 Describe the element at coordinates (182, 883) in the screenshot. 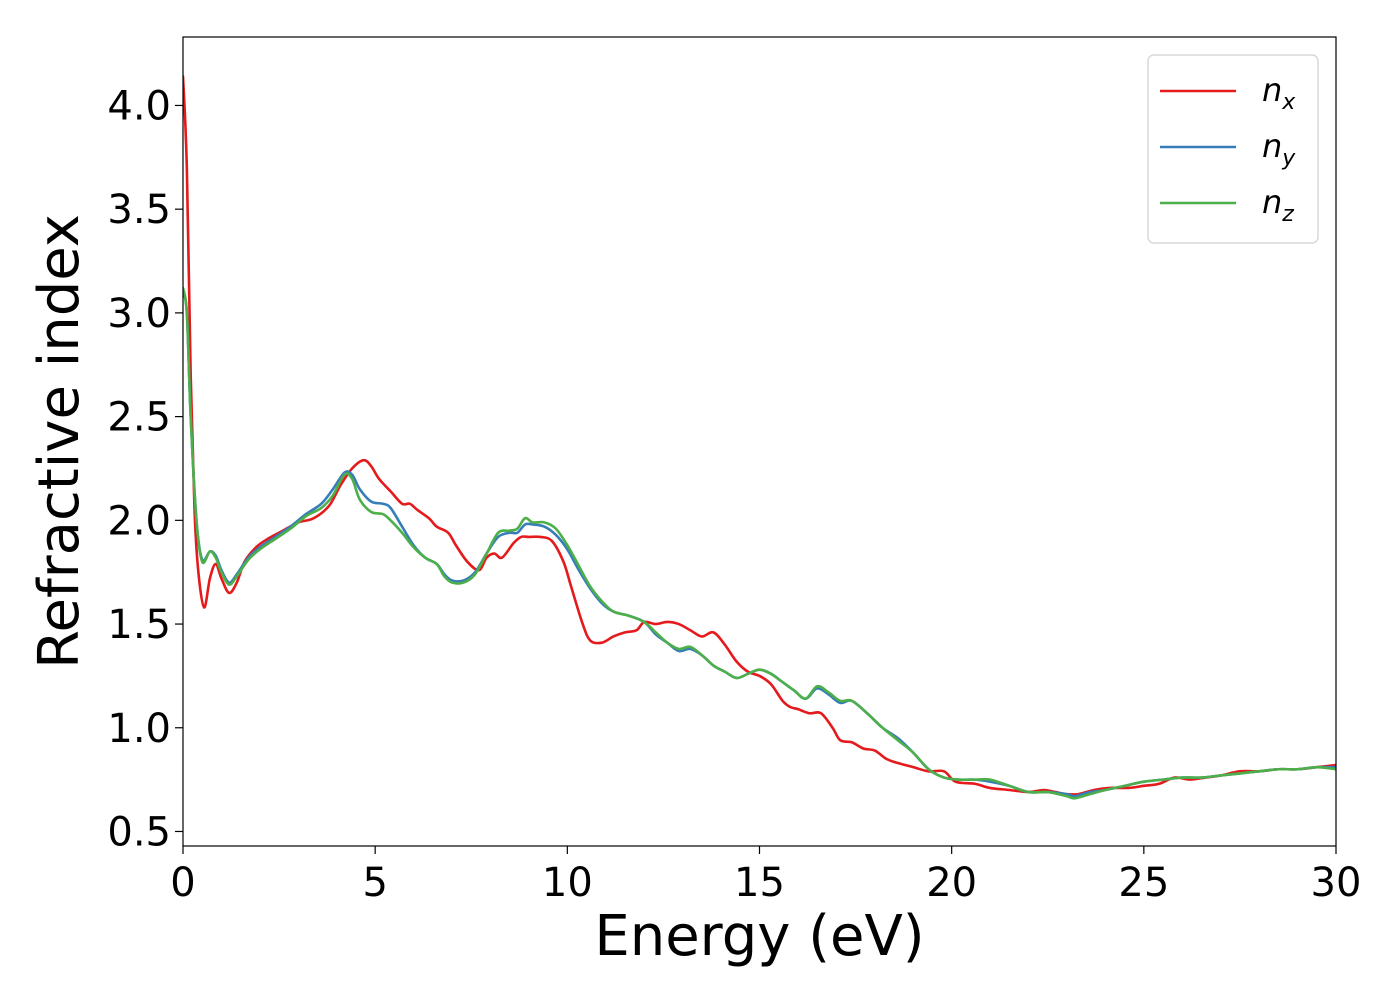

I see `x-tick-label: 0` at that location.